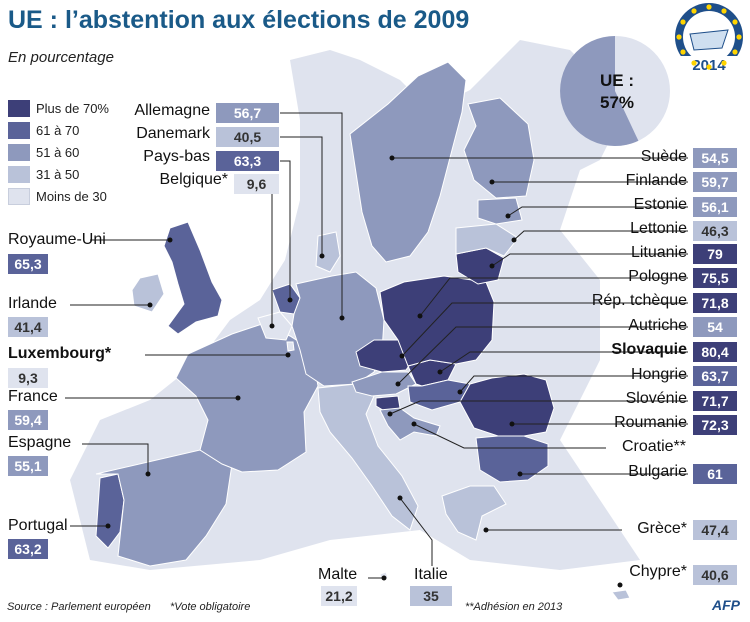 Image resolution: width=750 pixels, height=622 pixels. Describe the element at coordinates (715, 401) in the screenshot. I see `country-value-slovenie: 71,7` at that location.